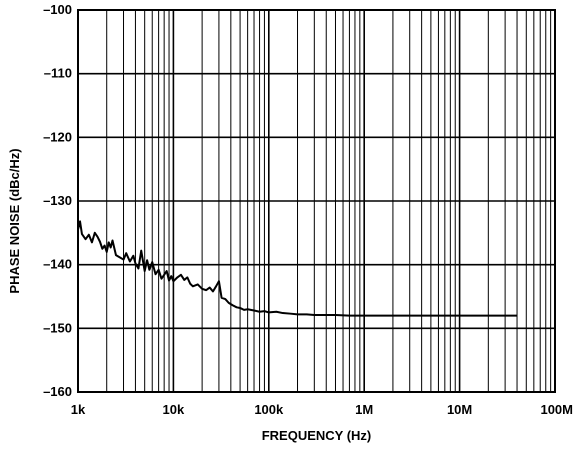 This screenshot has height=450, width=577. I want to click on y-tick-label: –120, so click(57, 136).